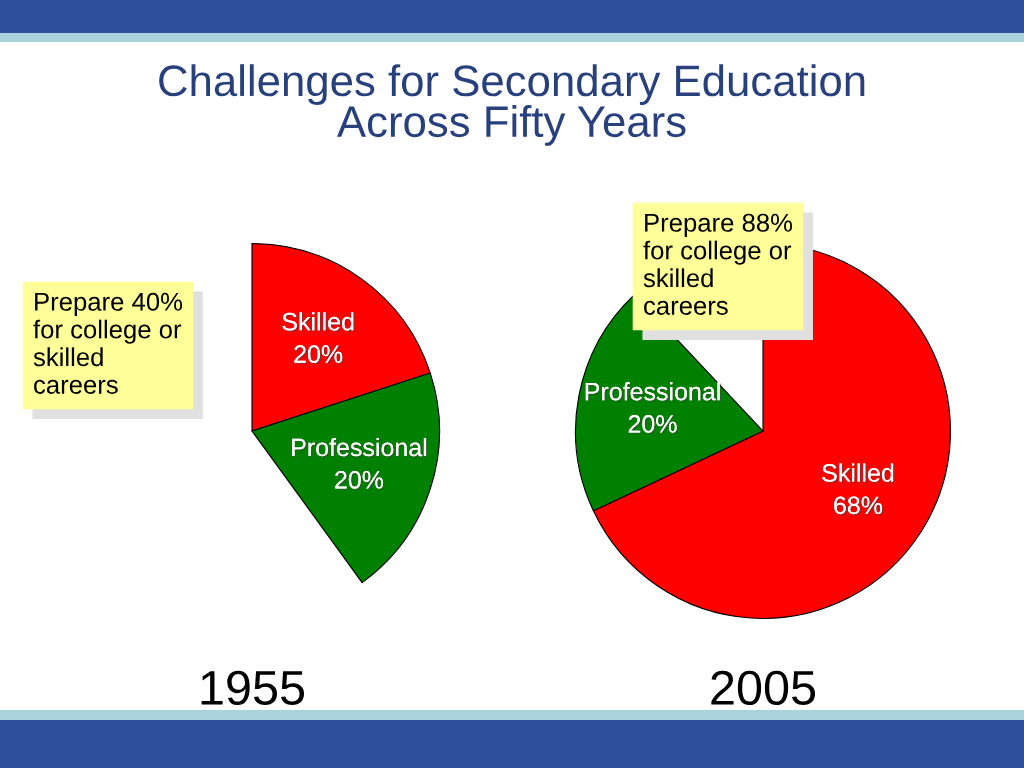  What do you see at coordinates (763, 688) in the screenshot?
I see `text: 2005` at bounding box center [763, 688].